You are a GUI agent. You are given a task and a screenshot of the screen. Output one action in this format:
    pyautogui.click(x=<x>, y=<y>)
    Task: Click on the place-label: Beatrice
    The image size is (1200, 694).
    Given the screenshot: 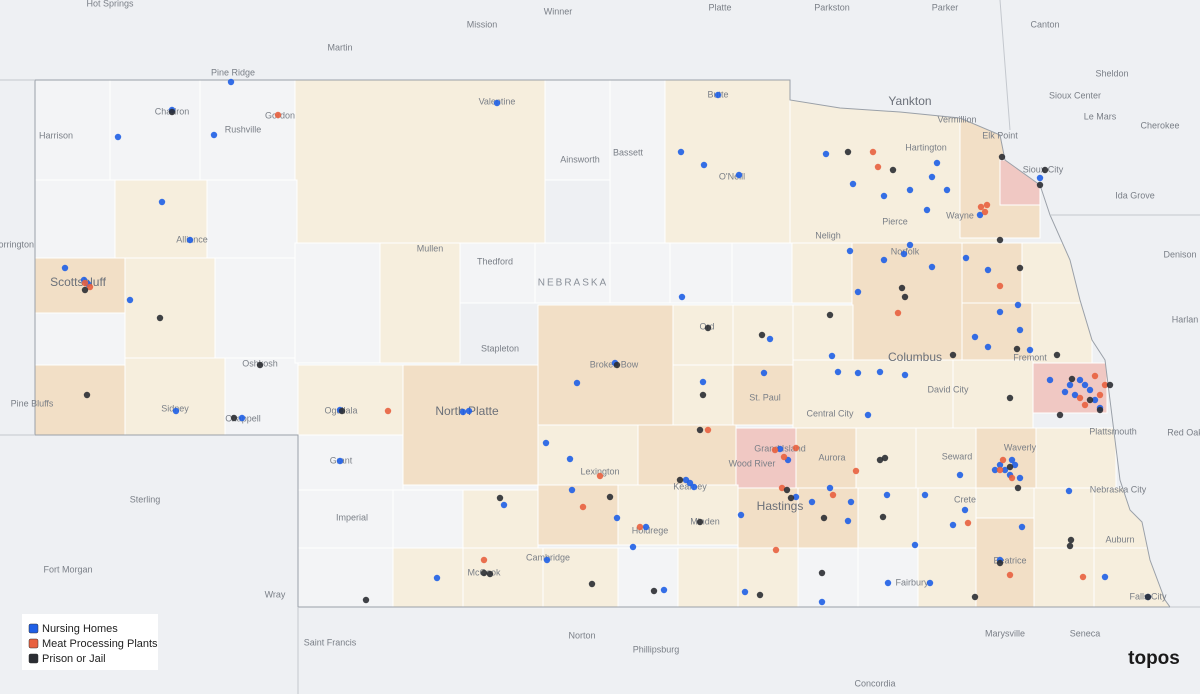 What is the action you would take?
    pyautogui.click(x=1009, y=560)
    